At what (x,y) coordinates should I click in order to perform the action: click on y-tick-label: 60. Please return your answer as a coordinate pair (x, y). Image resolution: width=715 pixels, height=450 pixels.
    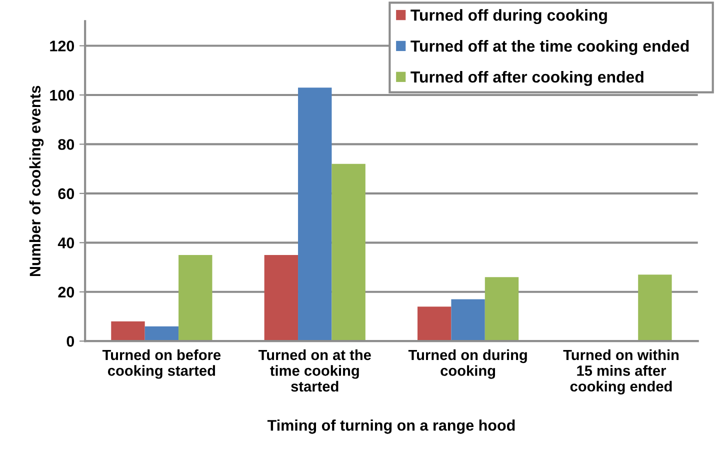
    Looking at the image, I should click on (66, 194).